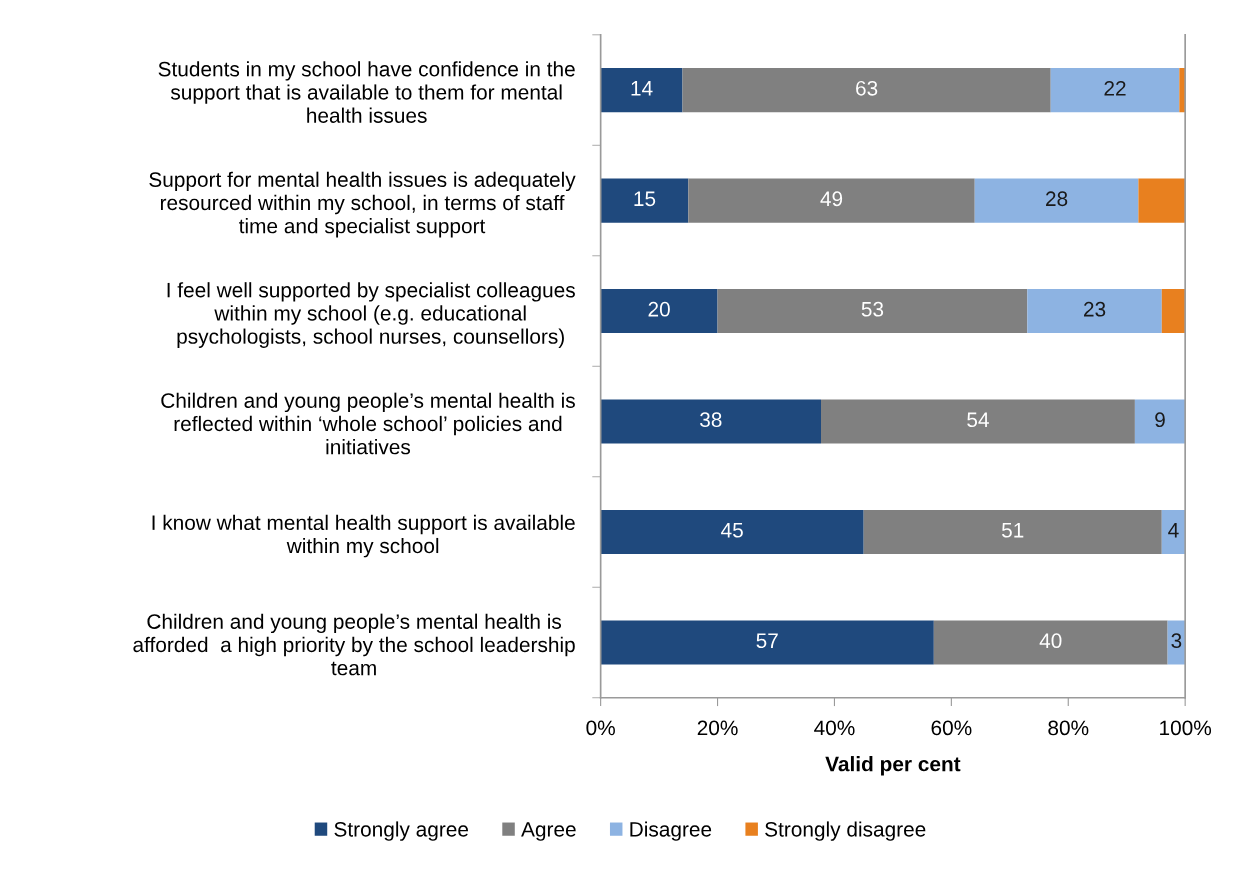 This screenshot has width=1241, height=870. What do you see at coordinates (401, 831) in the screenshot?
I see `legend-label: Strongly agree` at bounding box center [401, 831].